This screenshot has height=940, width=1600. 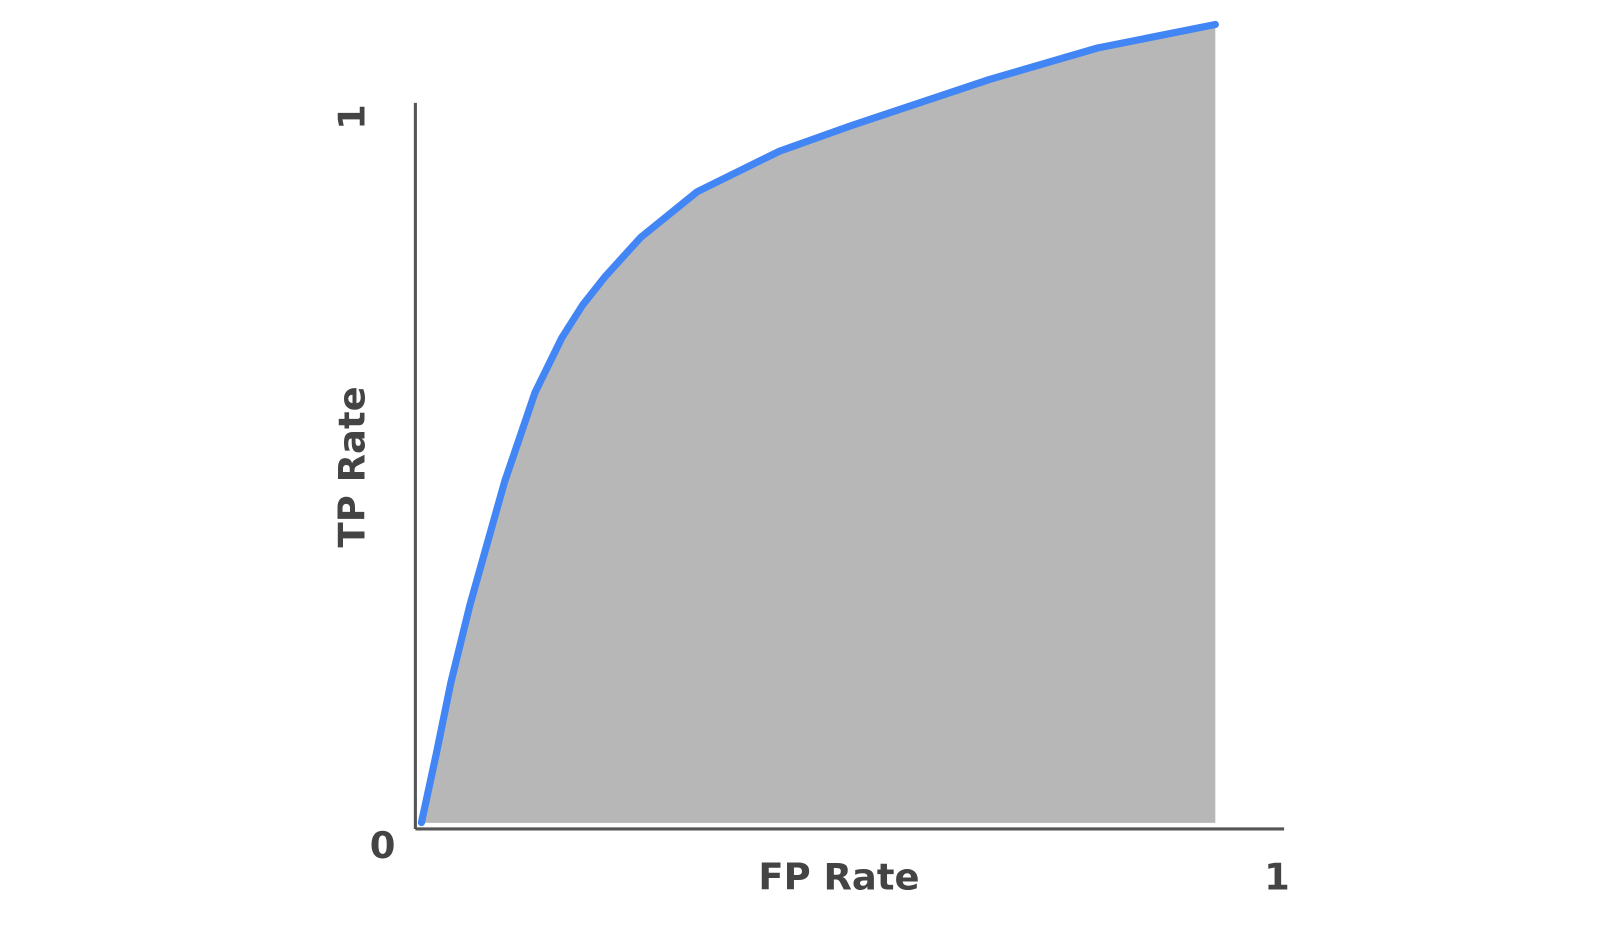 What do you see at coordinates (383, 845) in the screenshot?
I see `x-tick-label: 0` at bounding box center [383, 845].